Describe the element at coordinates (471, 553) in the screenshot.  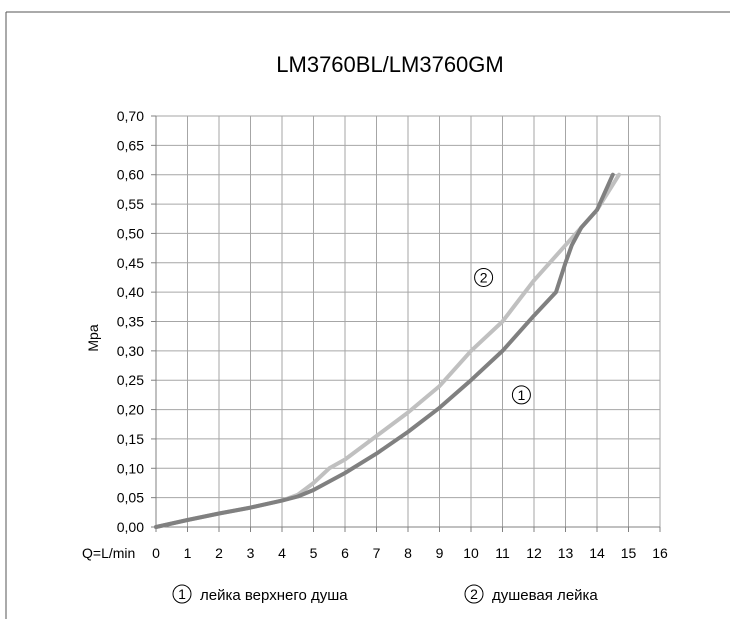
I see `x-tick-label: 10` at that location.